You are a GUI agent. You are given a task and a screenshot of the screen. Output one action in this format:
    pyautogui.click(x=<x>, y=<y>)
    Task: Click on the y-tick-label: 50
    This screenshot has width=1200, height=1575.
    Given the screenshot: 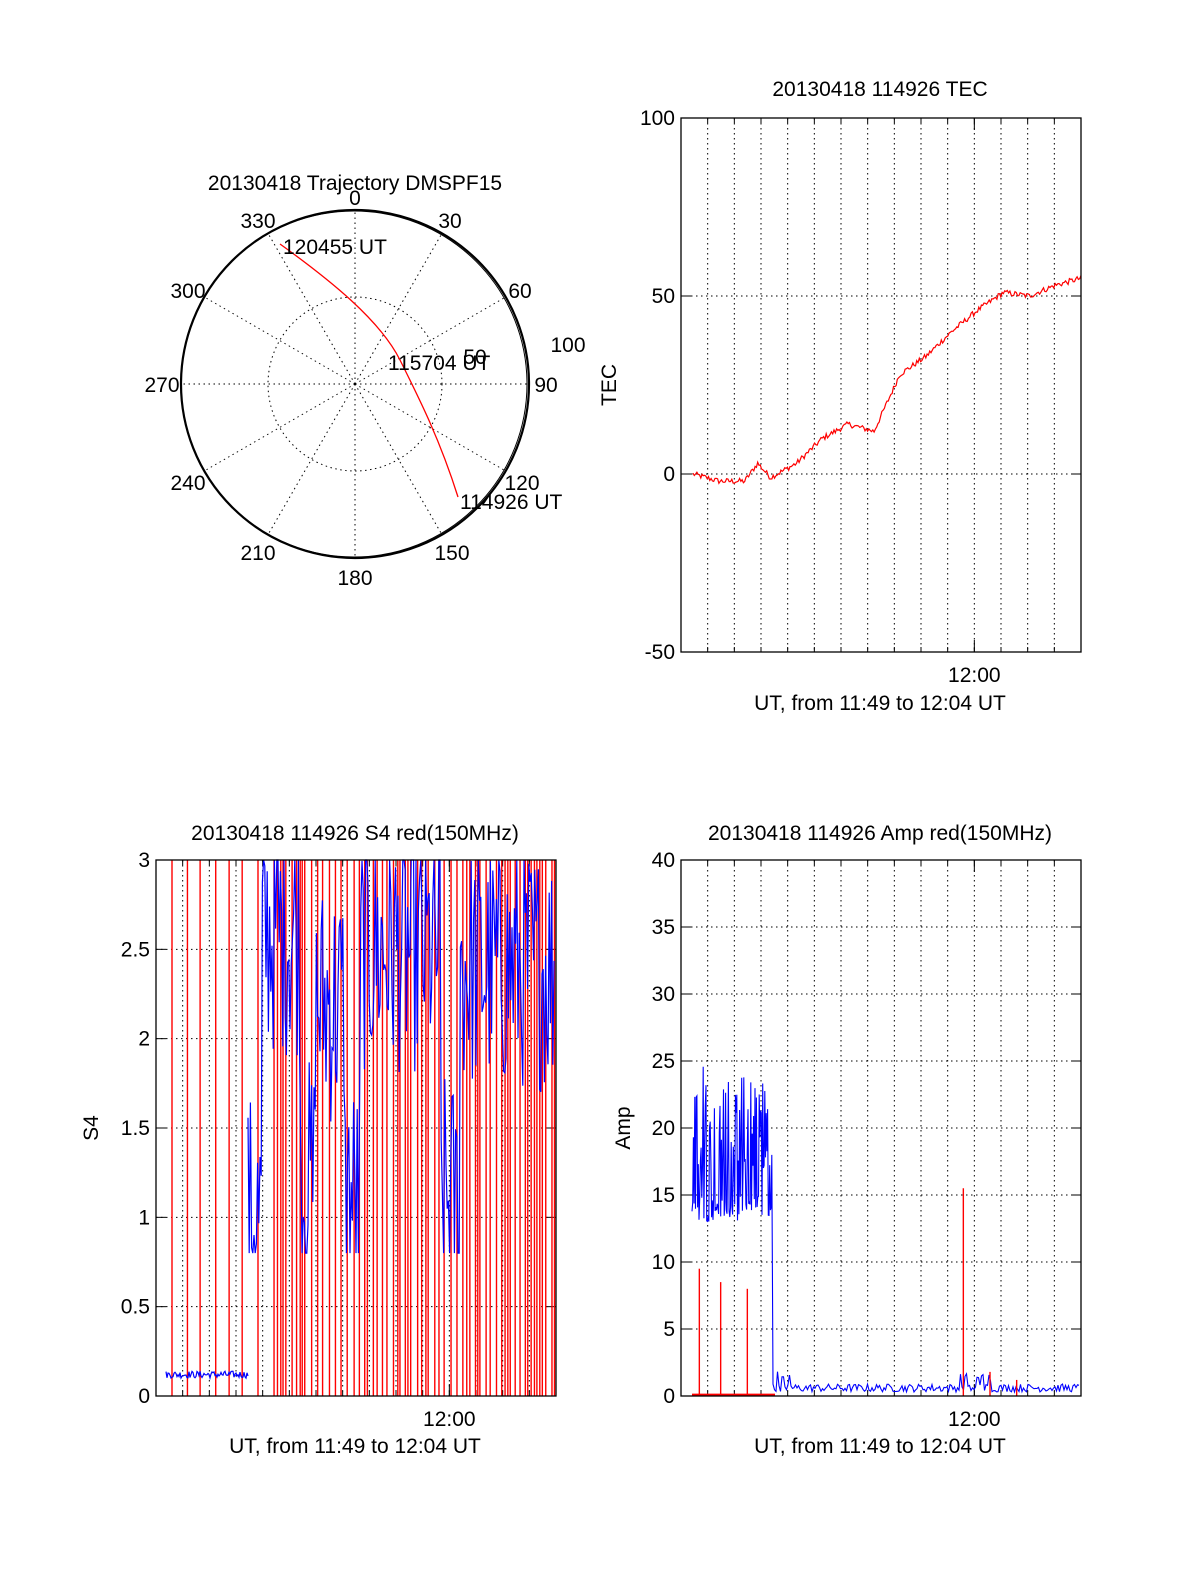 What is the action you would take?
    pyautogui.click(x=663, y=296)
    